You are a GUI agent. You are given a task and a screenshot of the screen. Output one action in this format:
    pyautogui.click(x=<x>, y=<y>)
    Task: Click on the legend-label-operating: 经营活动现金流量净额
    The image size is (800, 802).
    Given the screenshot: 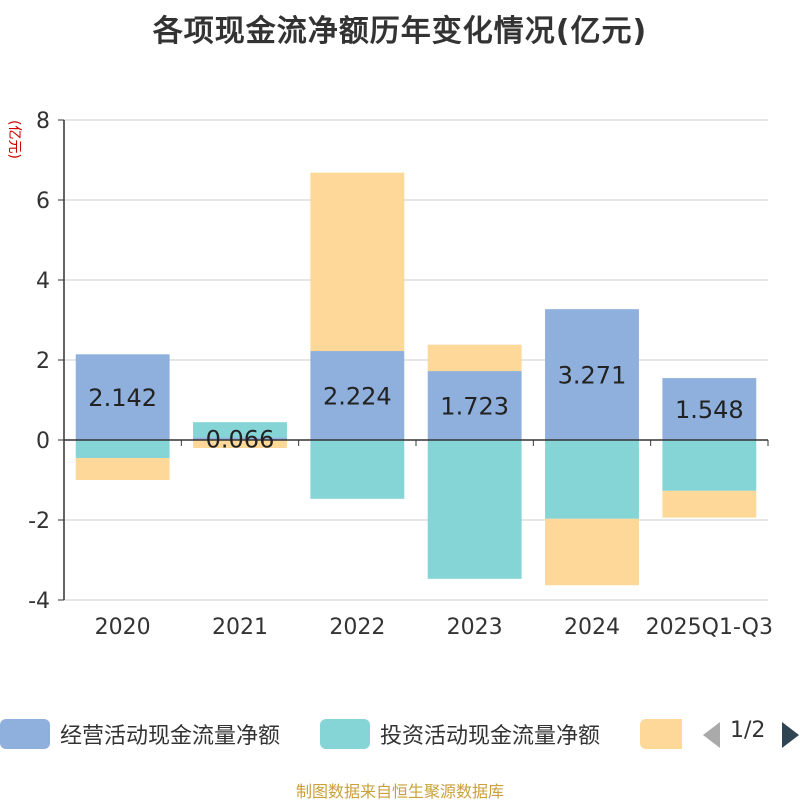 What is the action you would take?
    pyautogui.click(x=170, y=736)
    